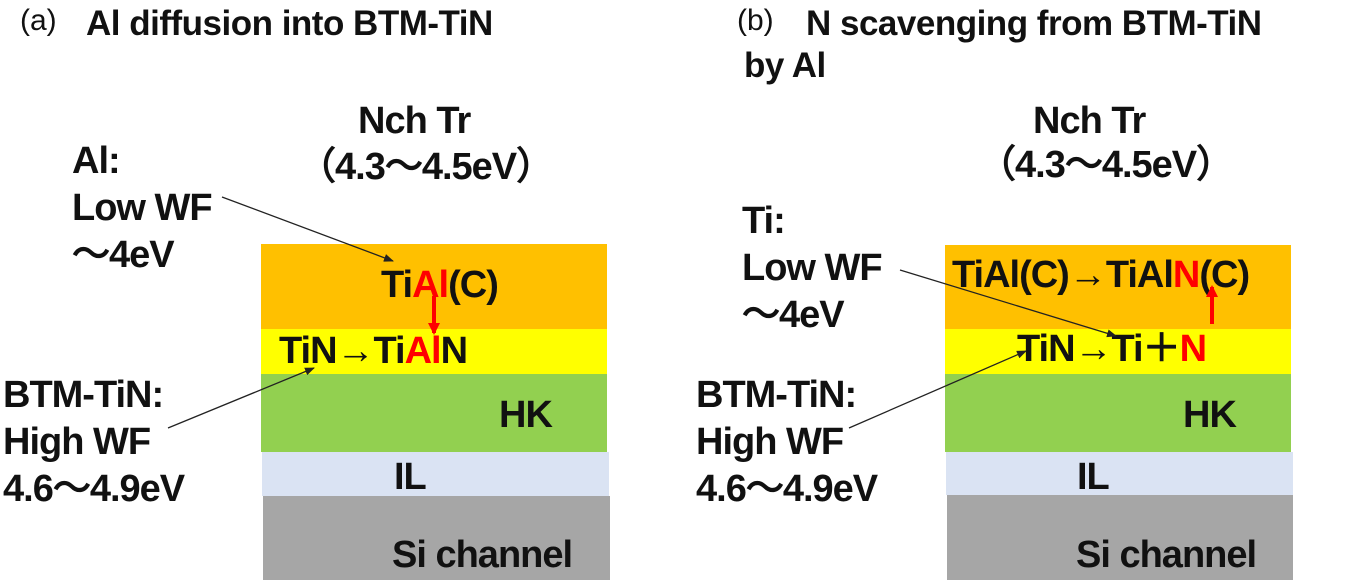 This screenshot has width=1347, height=580. I want to click on al-pointer-arrow, so click(307, 229).